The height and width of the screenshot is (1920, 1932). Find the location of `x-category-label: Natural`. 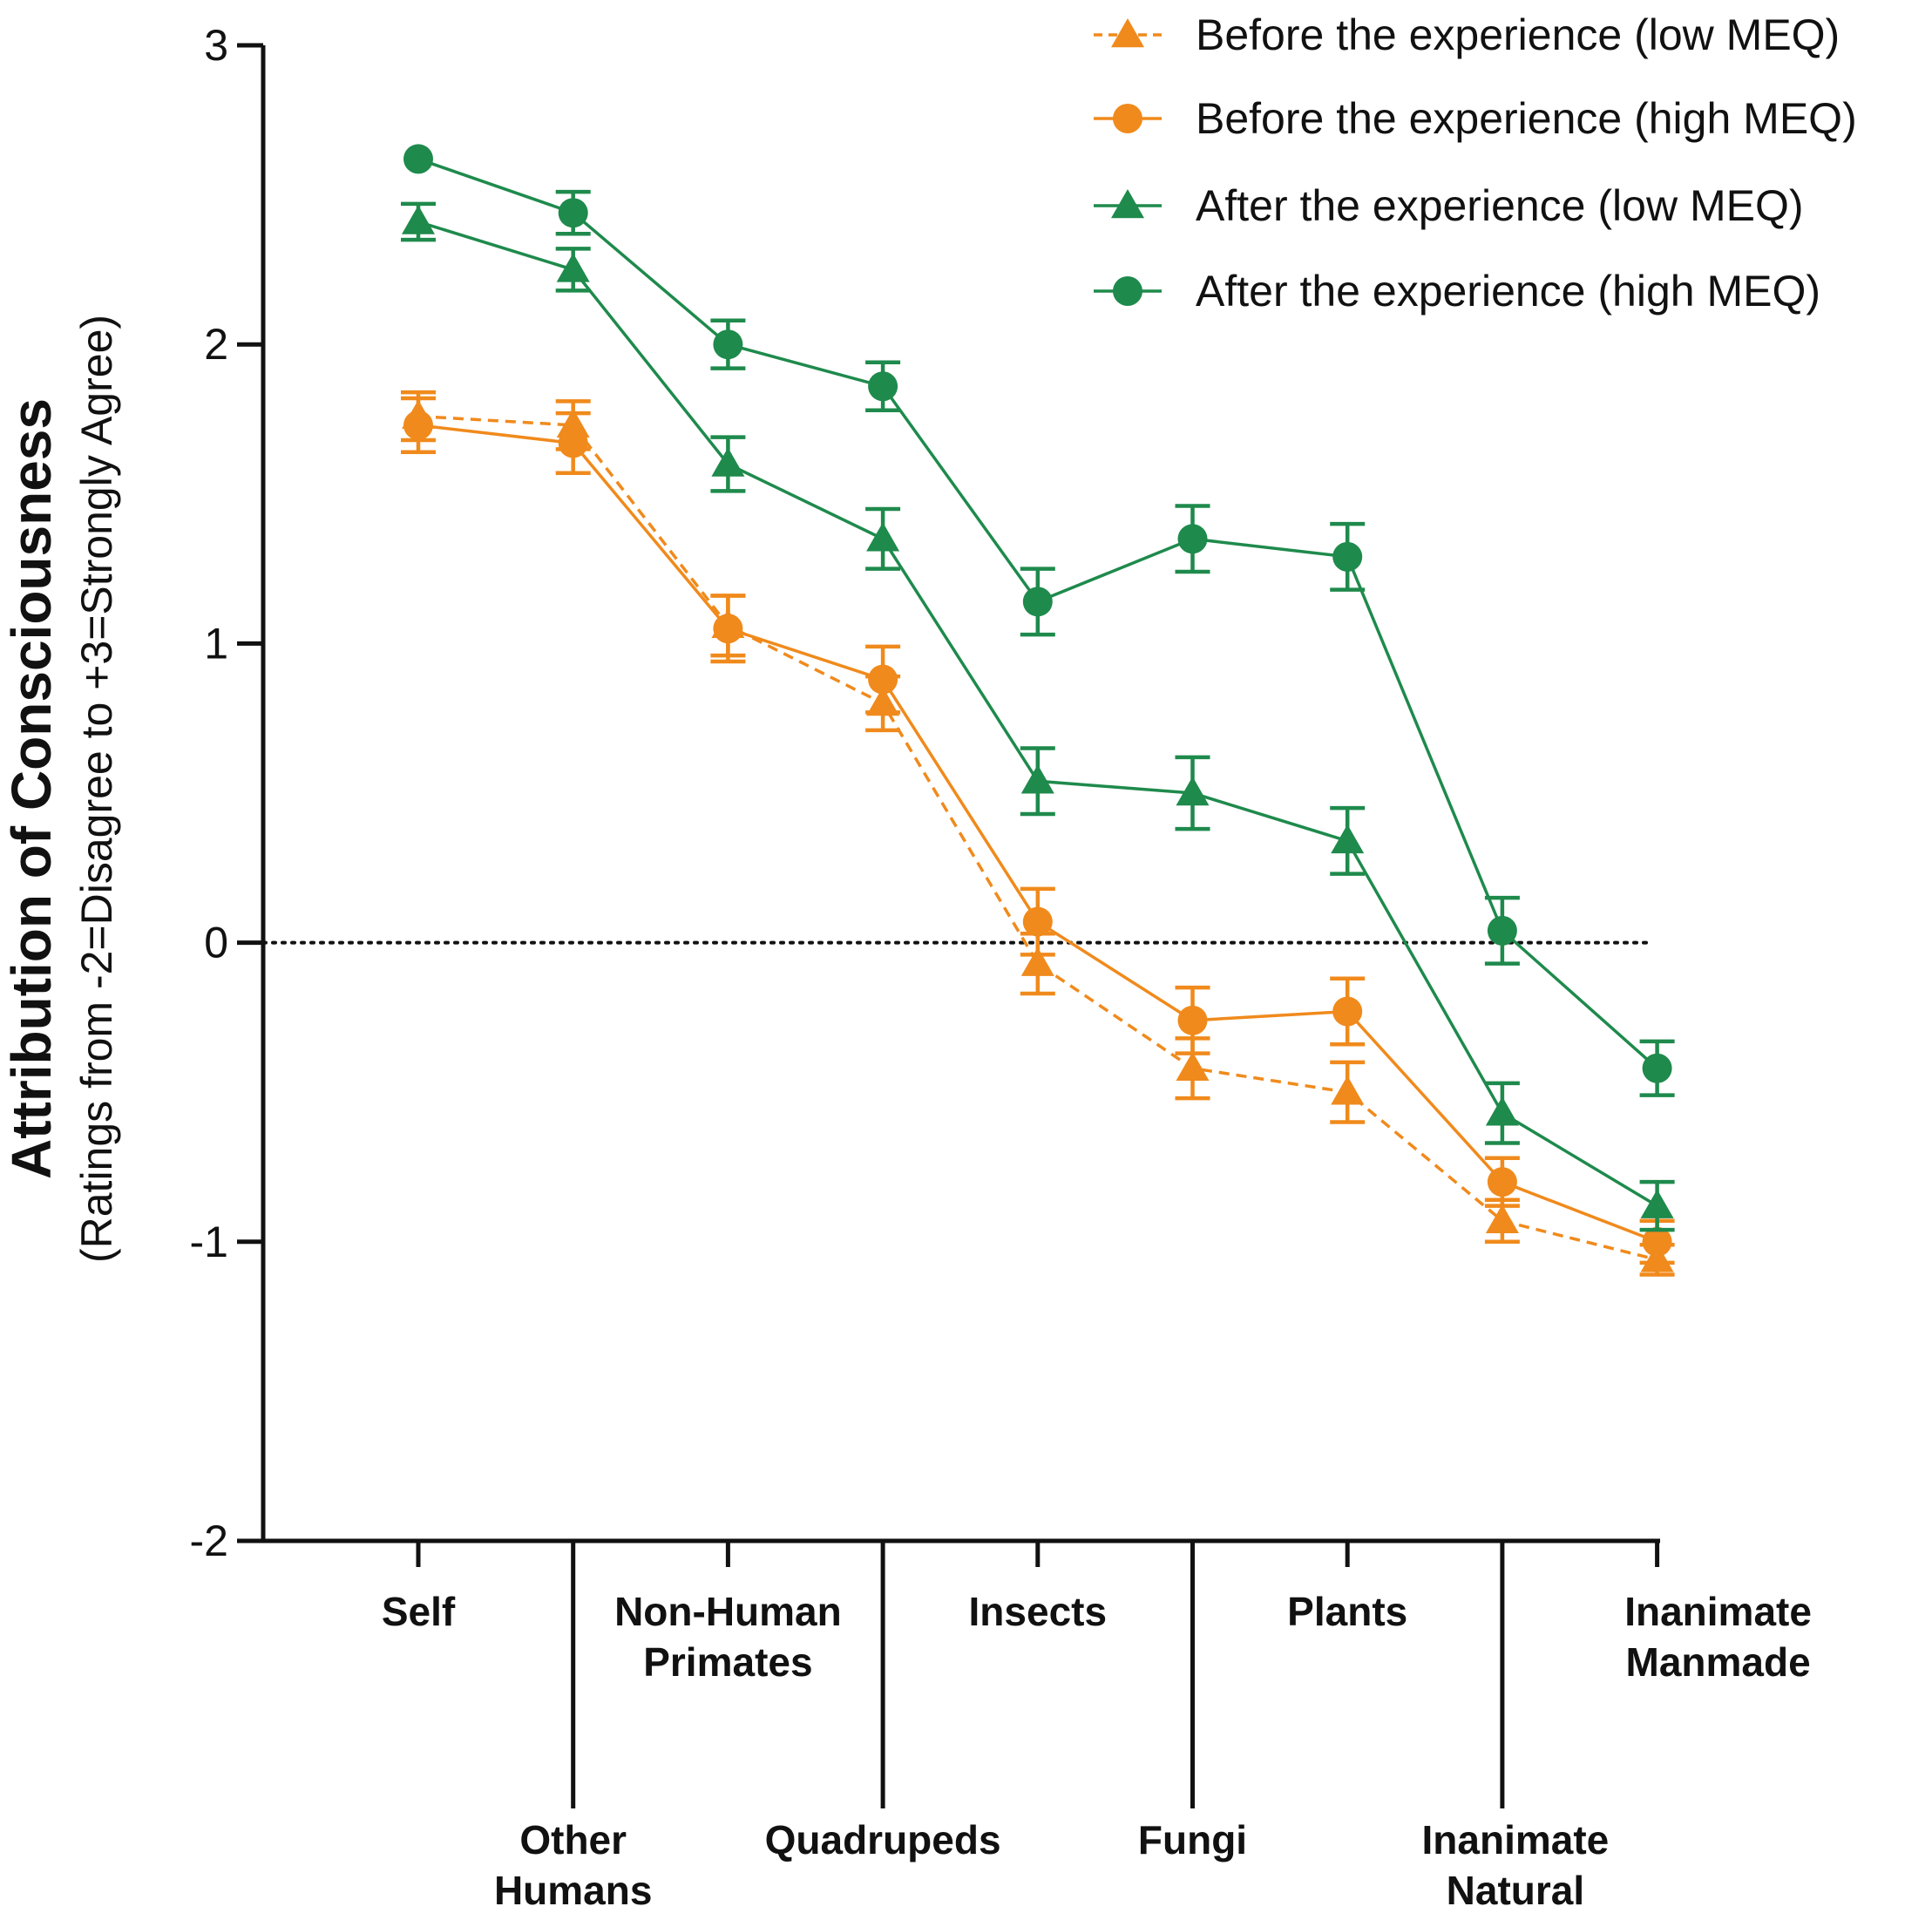

x-category-label: Natural is located at coordinates (1516, 1891).